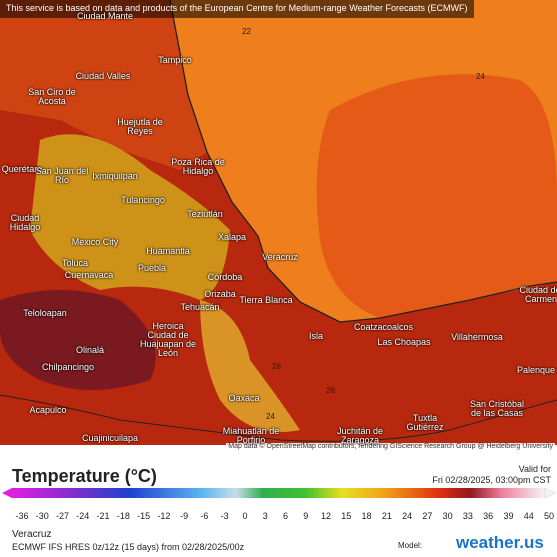 This screenshot has height=557, width=557. I want to click on city-label: Orizaba, so click(220, 294).